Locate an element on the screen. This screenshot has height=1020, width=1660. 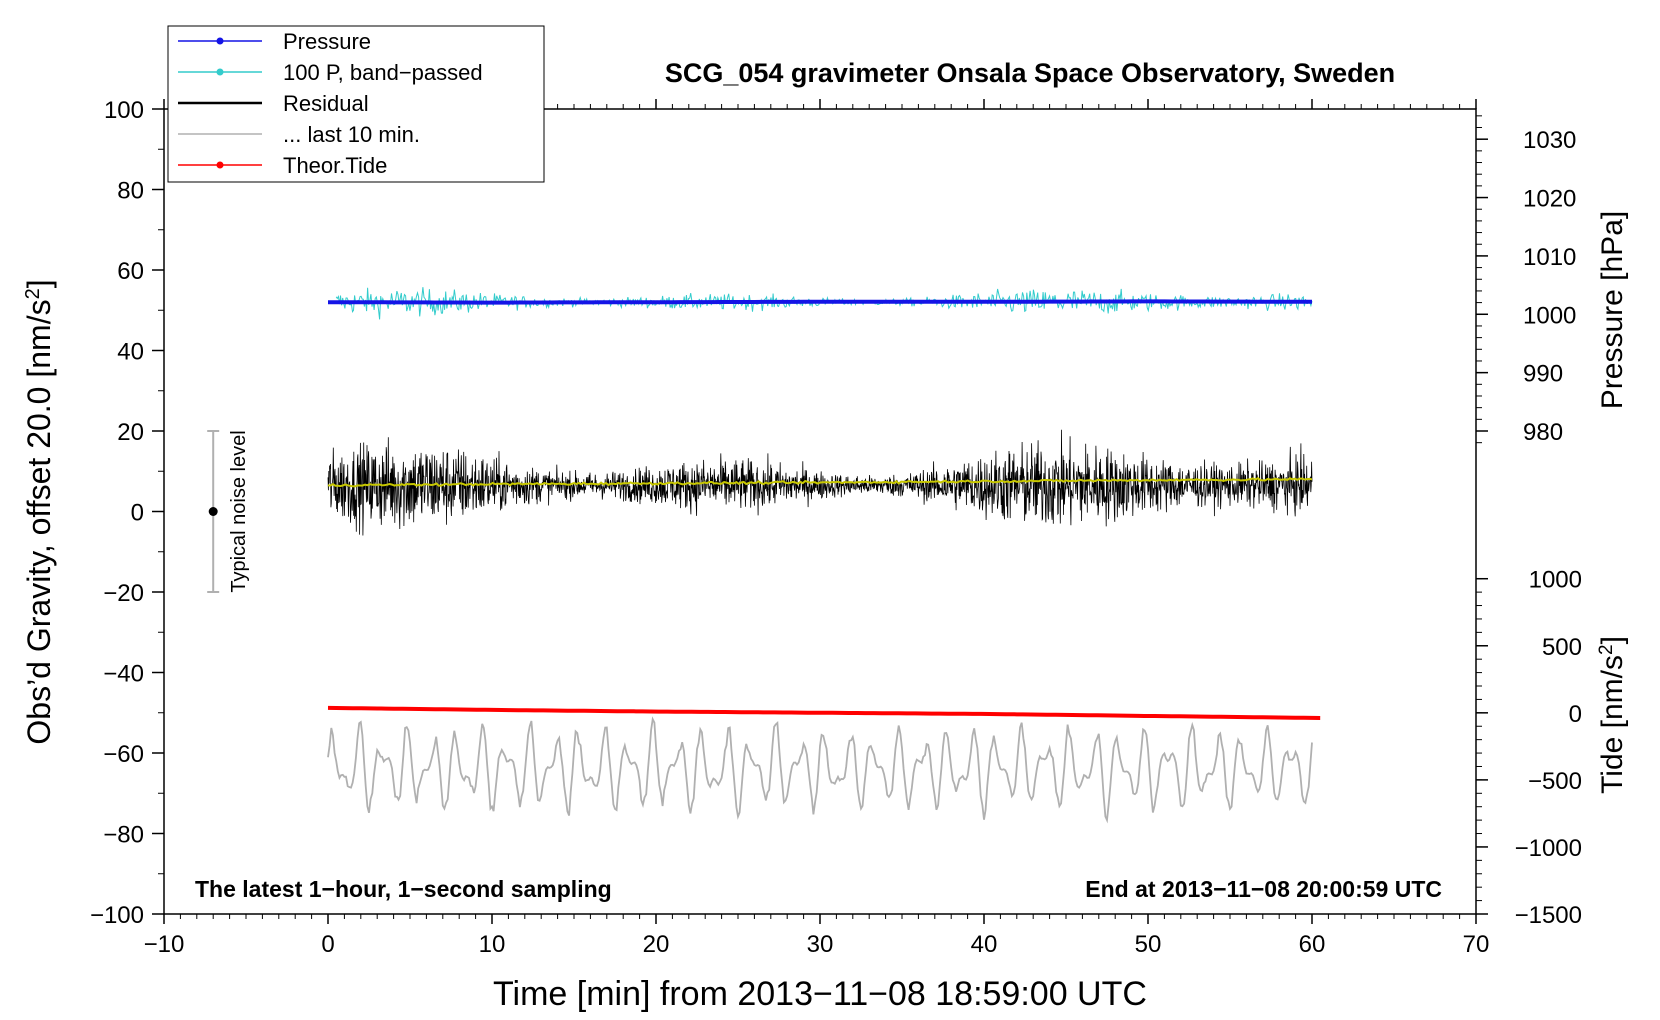
legend-label: Residual is located at coordinates (326, 103).